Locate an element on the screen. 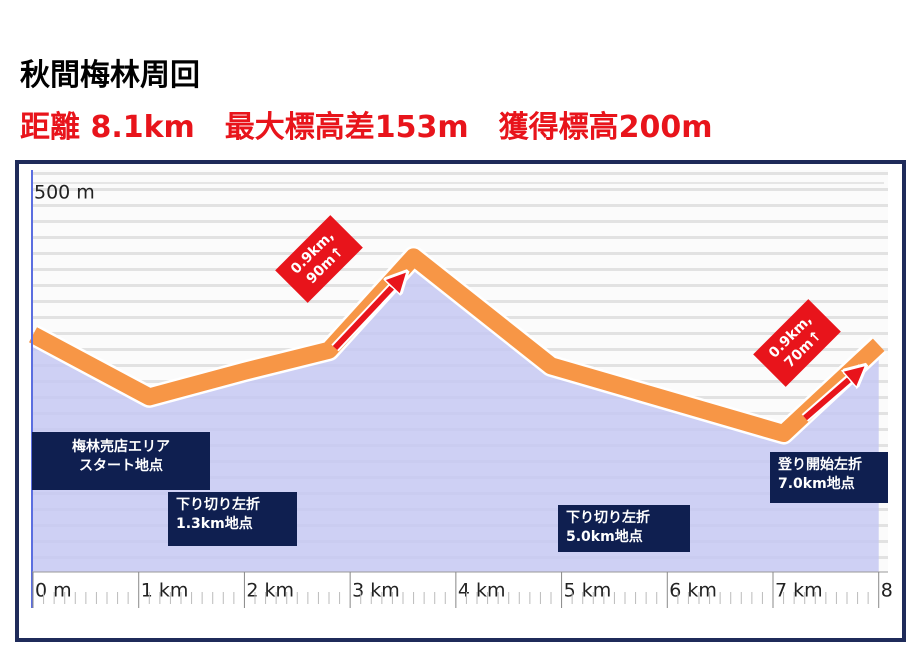 Image resolution: width=921 pixels, height=655 pixels. x-tick-label: 7 km is located at coordinates (799, 591).